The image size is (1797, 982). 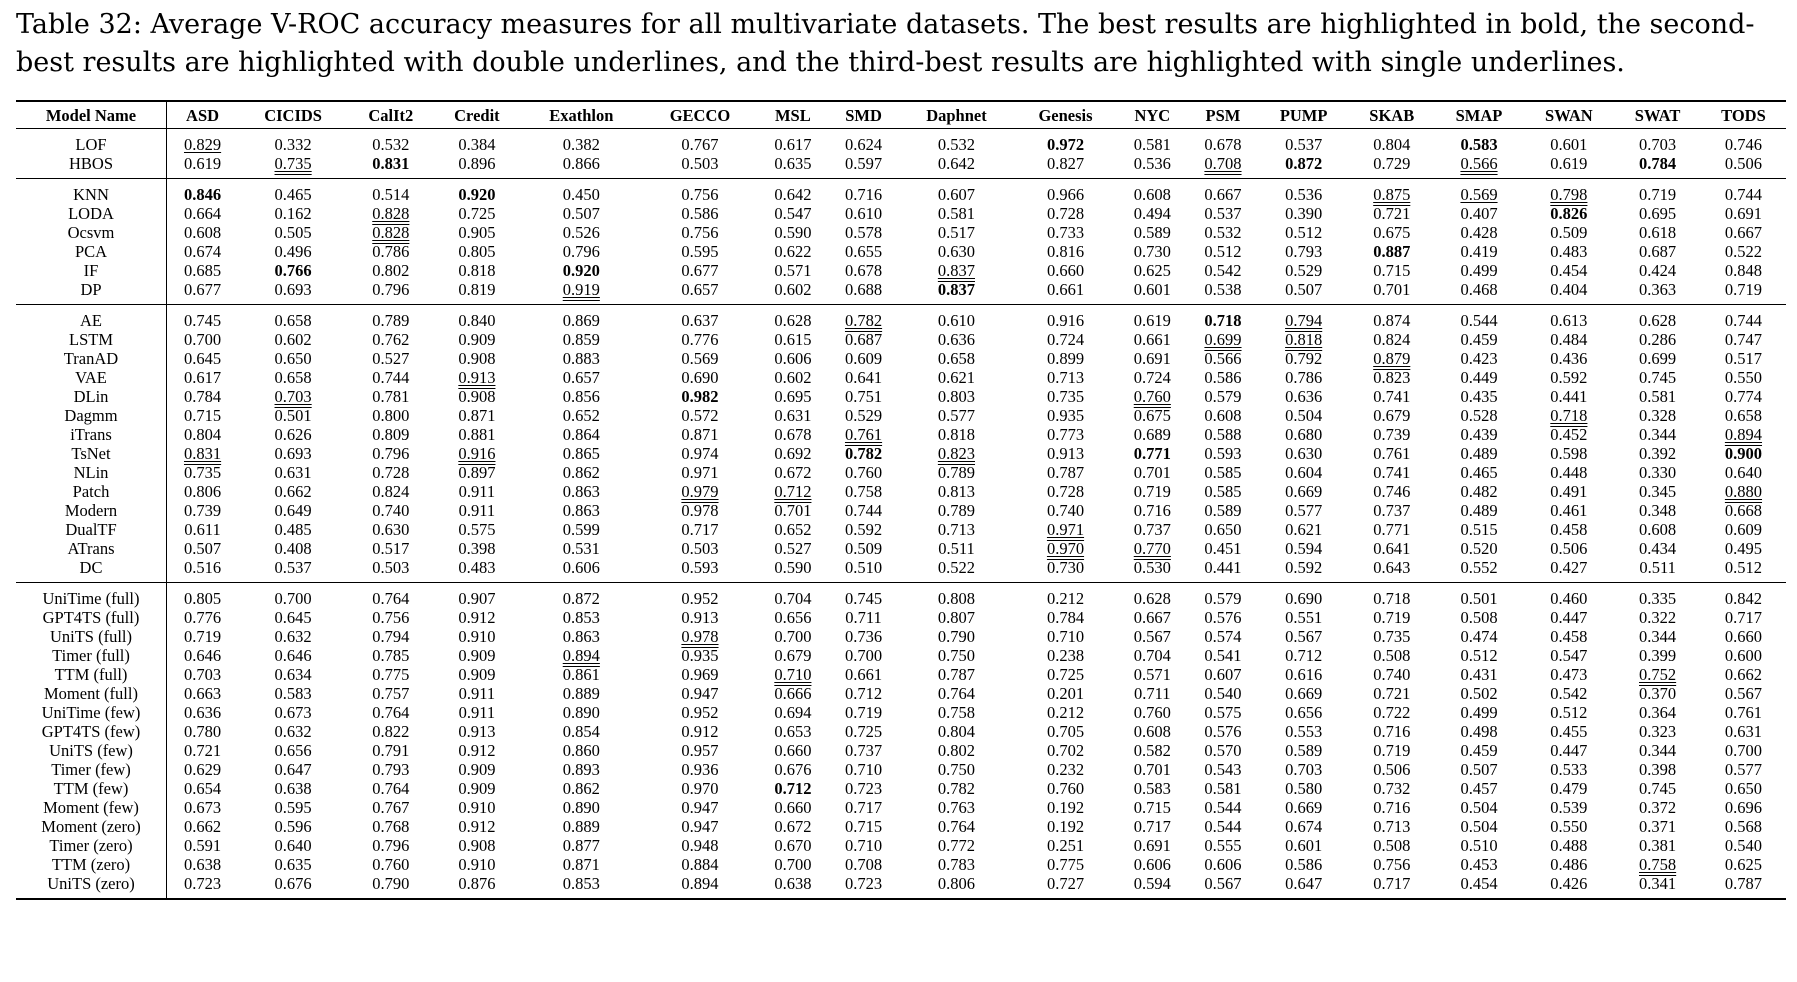 What do you see at coordinates (293, 750) in the screenshot?
I see `score-value: 0.656` at bounding box center [293, 750].